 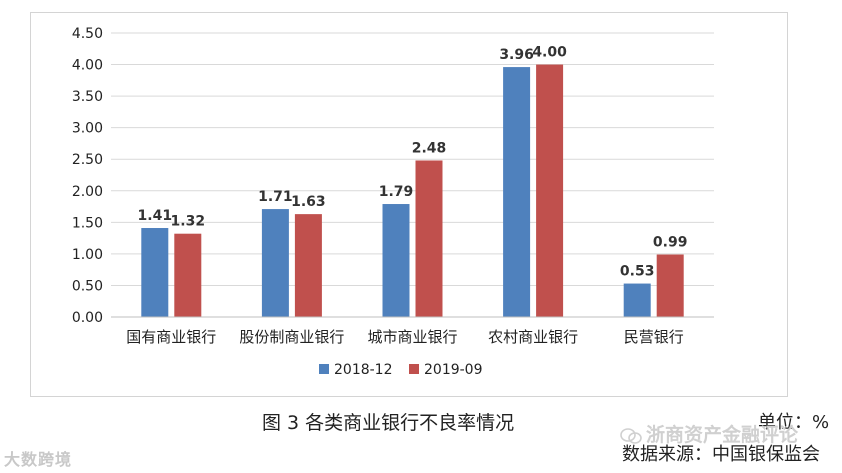 What do you see at coordinates (87, 160) in the screenshot?
I see `y-tick-label-5: 2.50` at bounding box center [87, 160].